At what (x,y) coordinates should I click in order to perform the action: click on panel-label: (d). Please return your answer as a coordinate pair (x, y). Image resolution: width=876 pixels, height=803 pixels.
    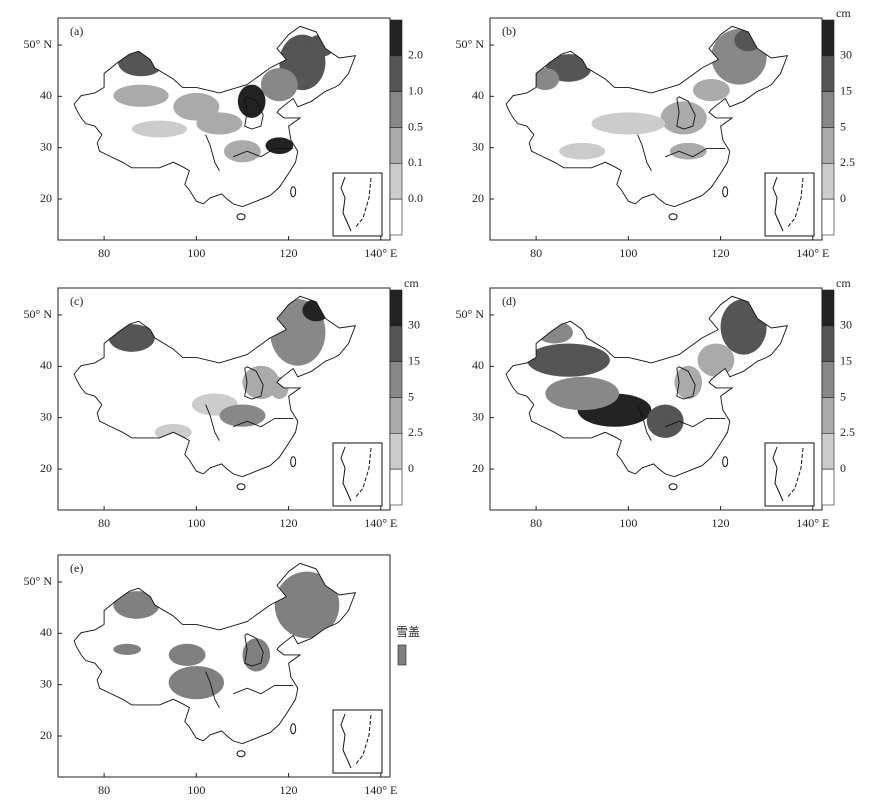
    Looking at the image, I should click on (509, 301).